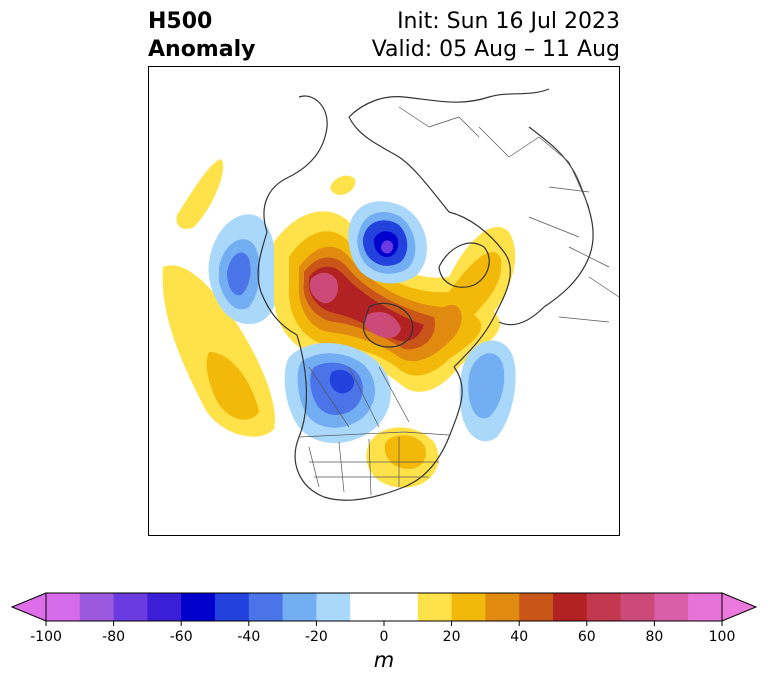  I want to click on colorbar-under-arrow, so click(28, 607).